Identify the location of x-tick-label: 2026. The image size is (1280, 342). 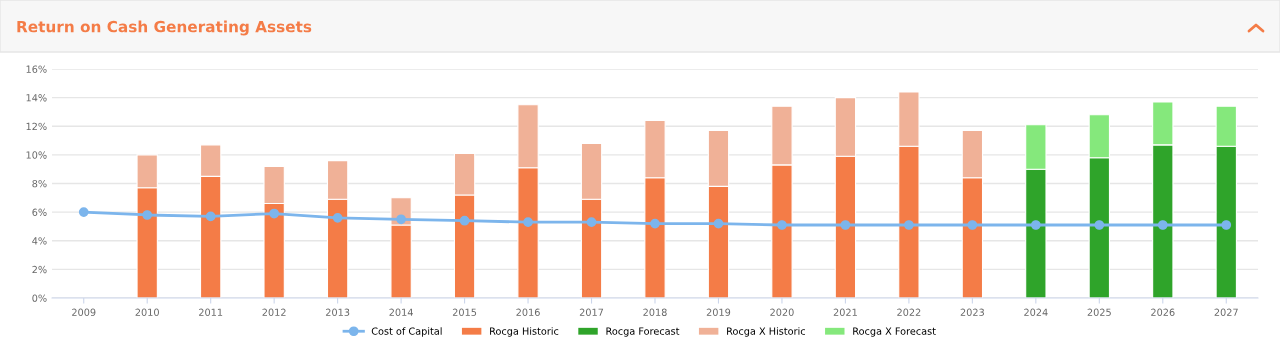
(1163, 312).